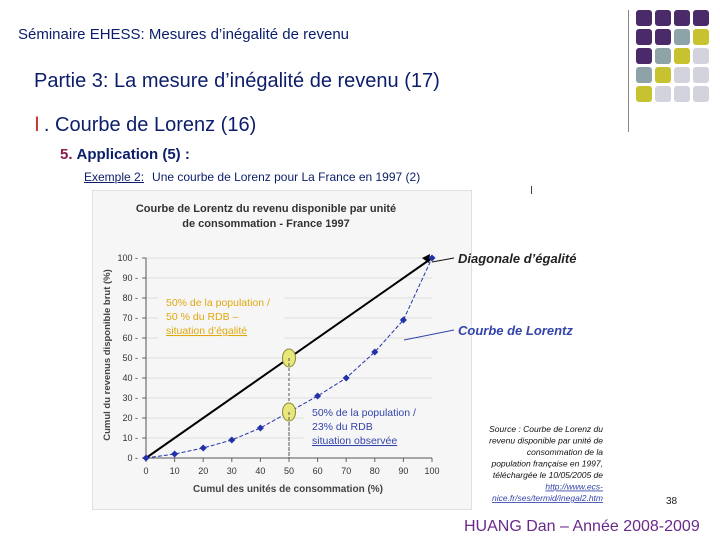 This screenshot has height=540, width=720. What do you see at coordinates (515, 330) in the screenshot?
I see `lorenz-label: Courbe de Lorentz` at bounding box center [515, 330].